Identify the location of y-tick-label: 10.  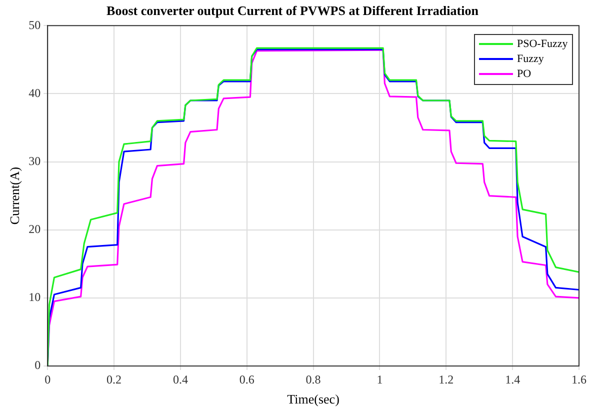
(34, 297).